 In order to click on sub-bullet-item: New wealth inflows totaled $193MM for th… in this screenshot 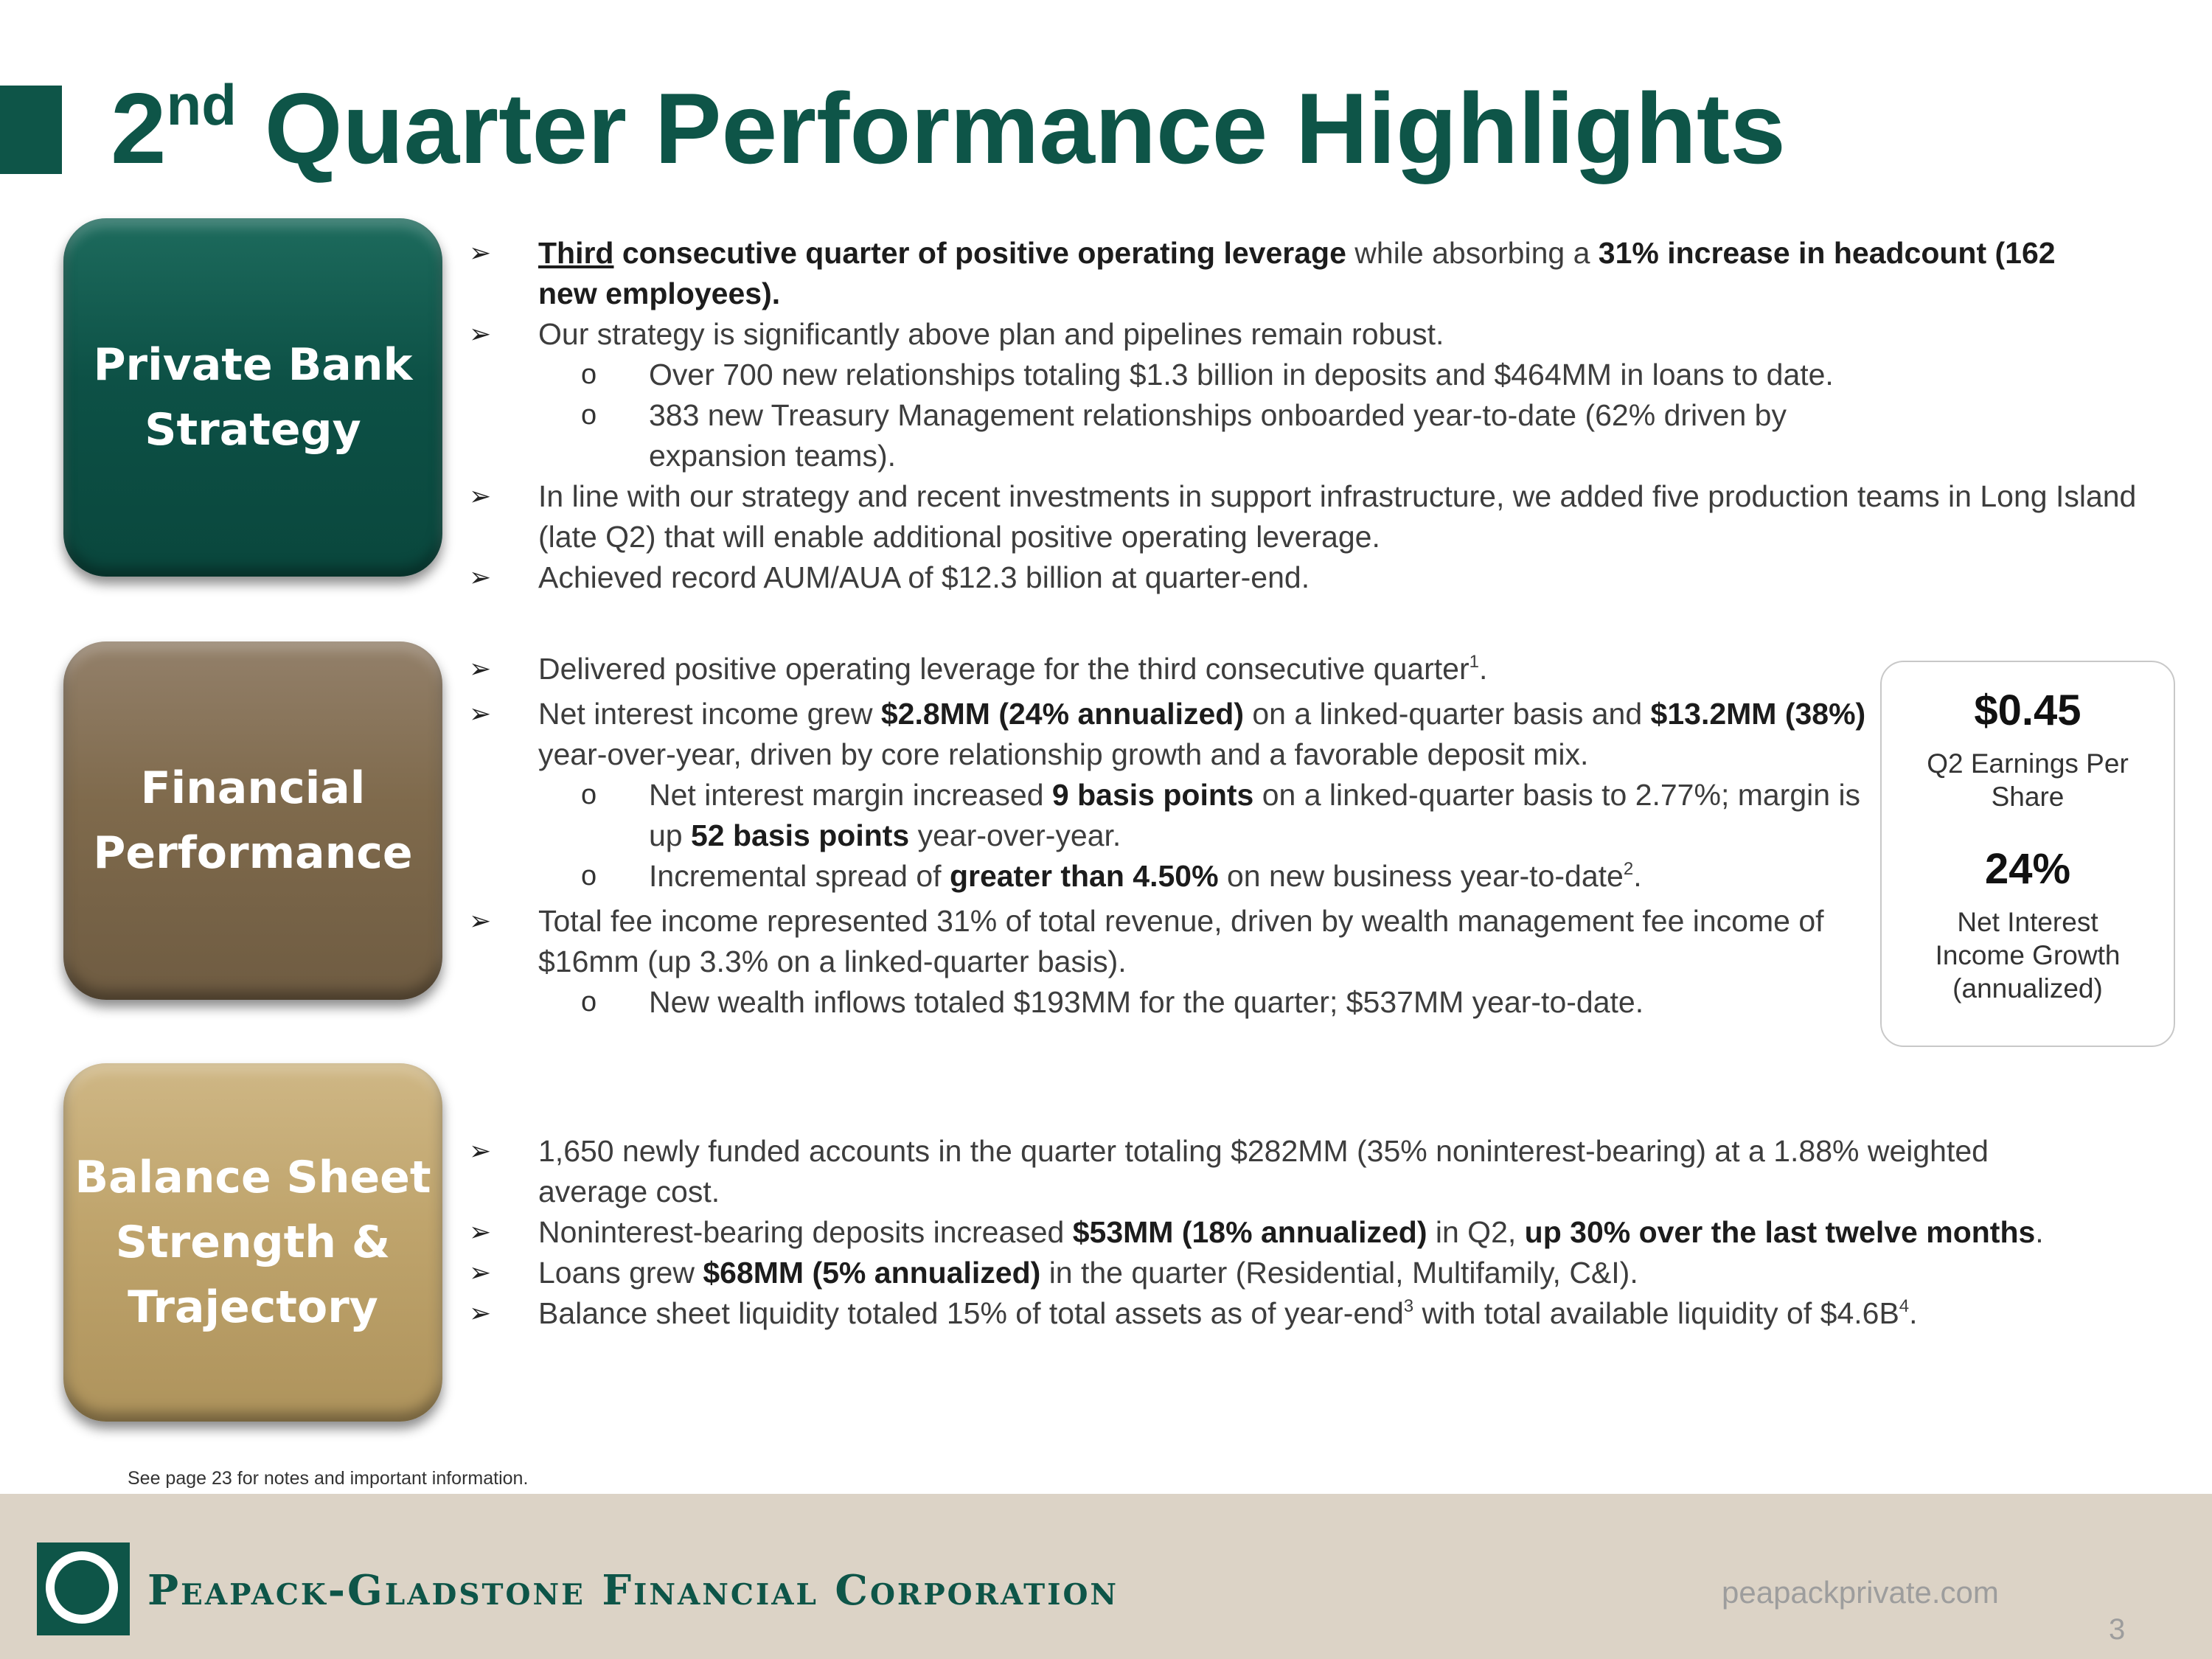, I will do `click(1169, 1002)`.